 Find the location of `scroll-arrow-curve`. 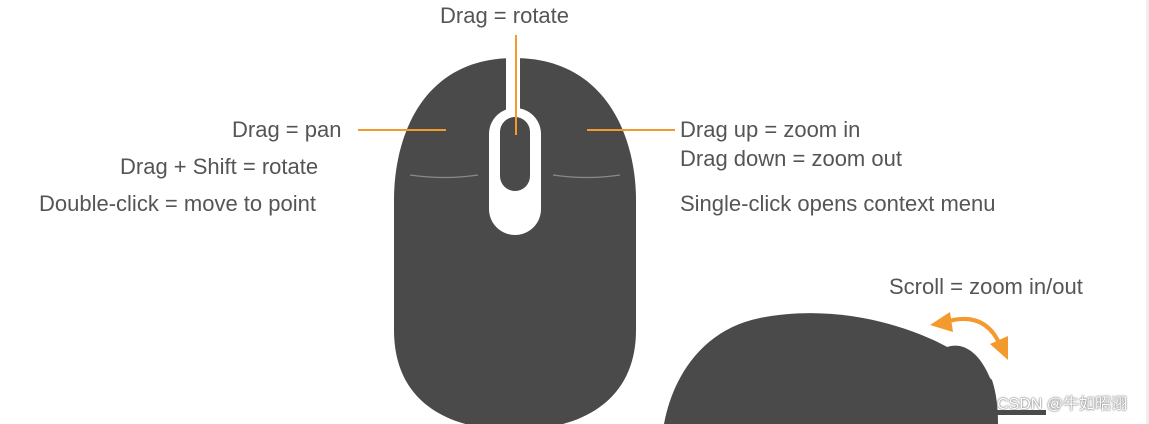

scroll-arrow-curve is located at coordinates (973, 331).